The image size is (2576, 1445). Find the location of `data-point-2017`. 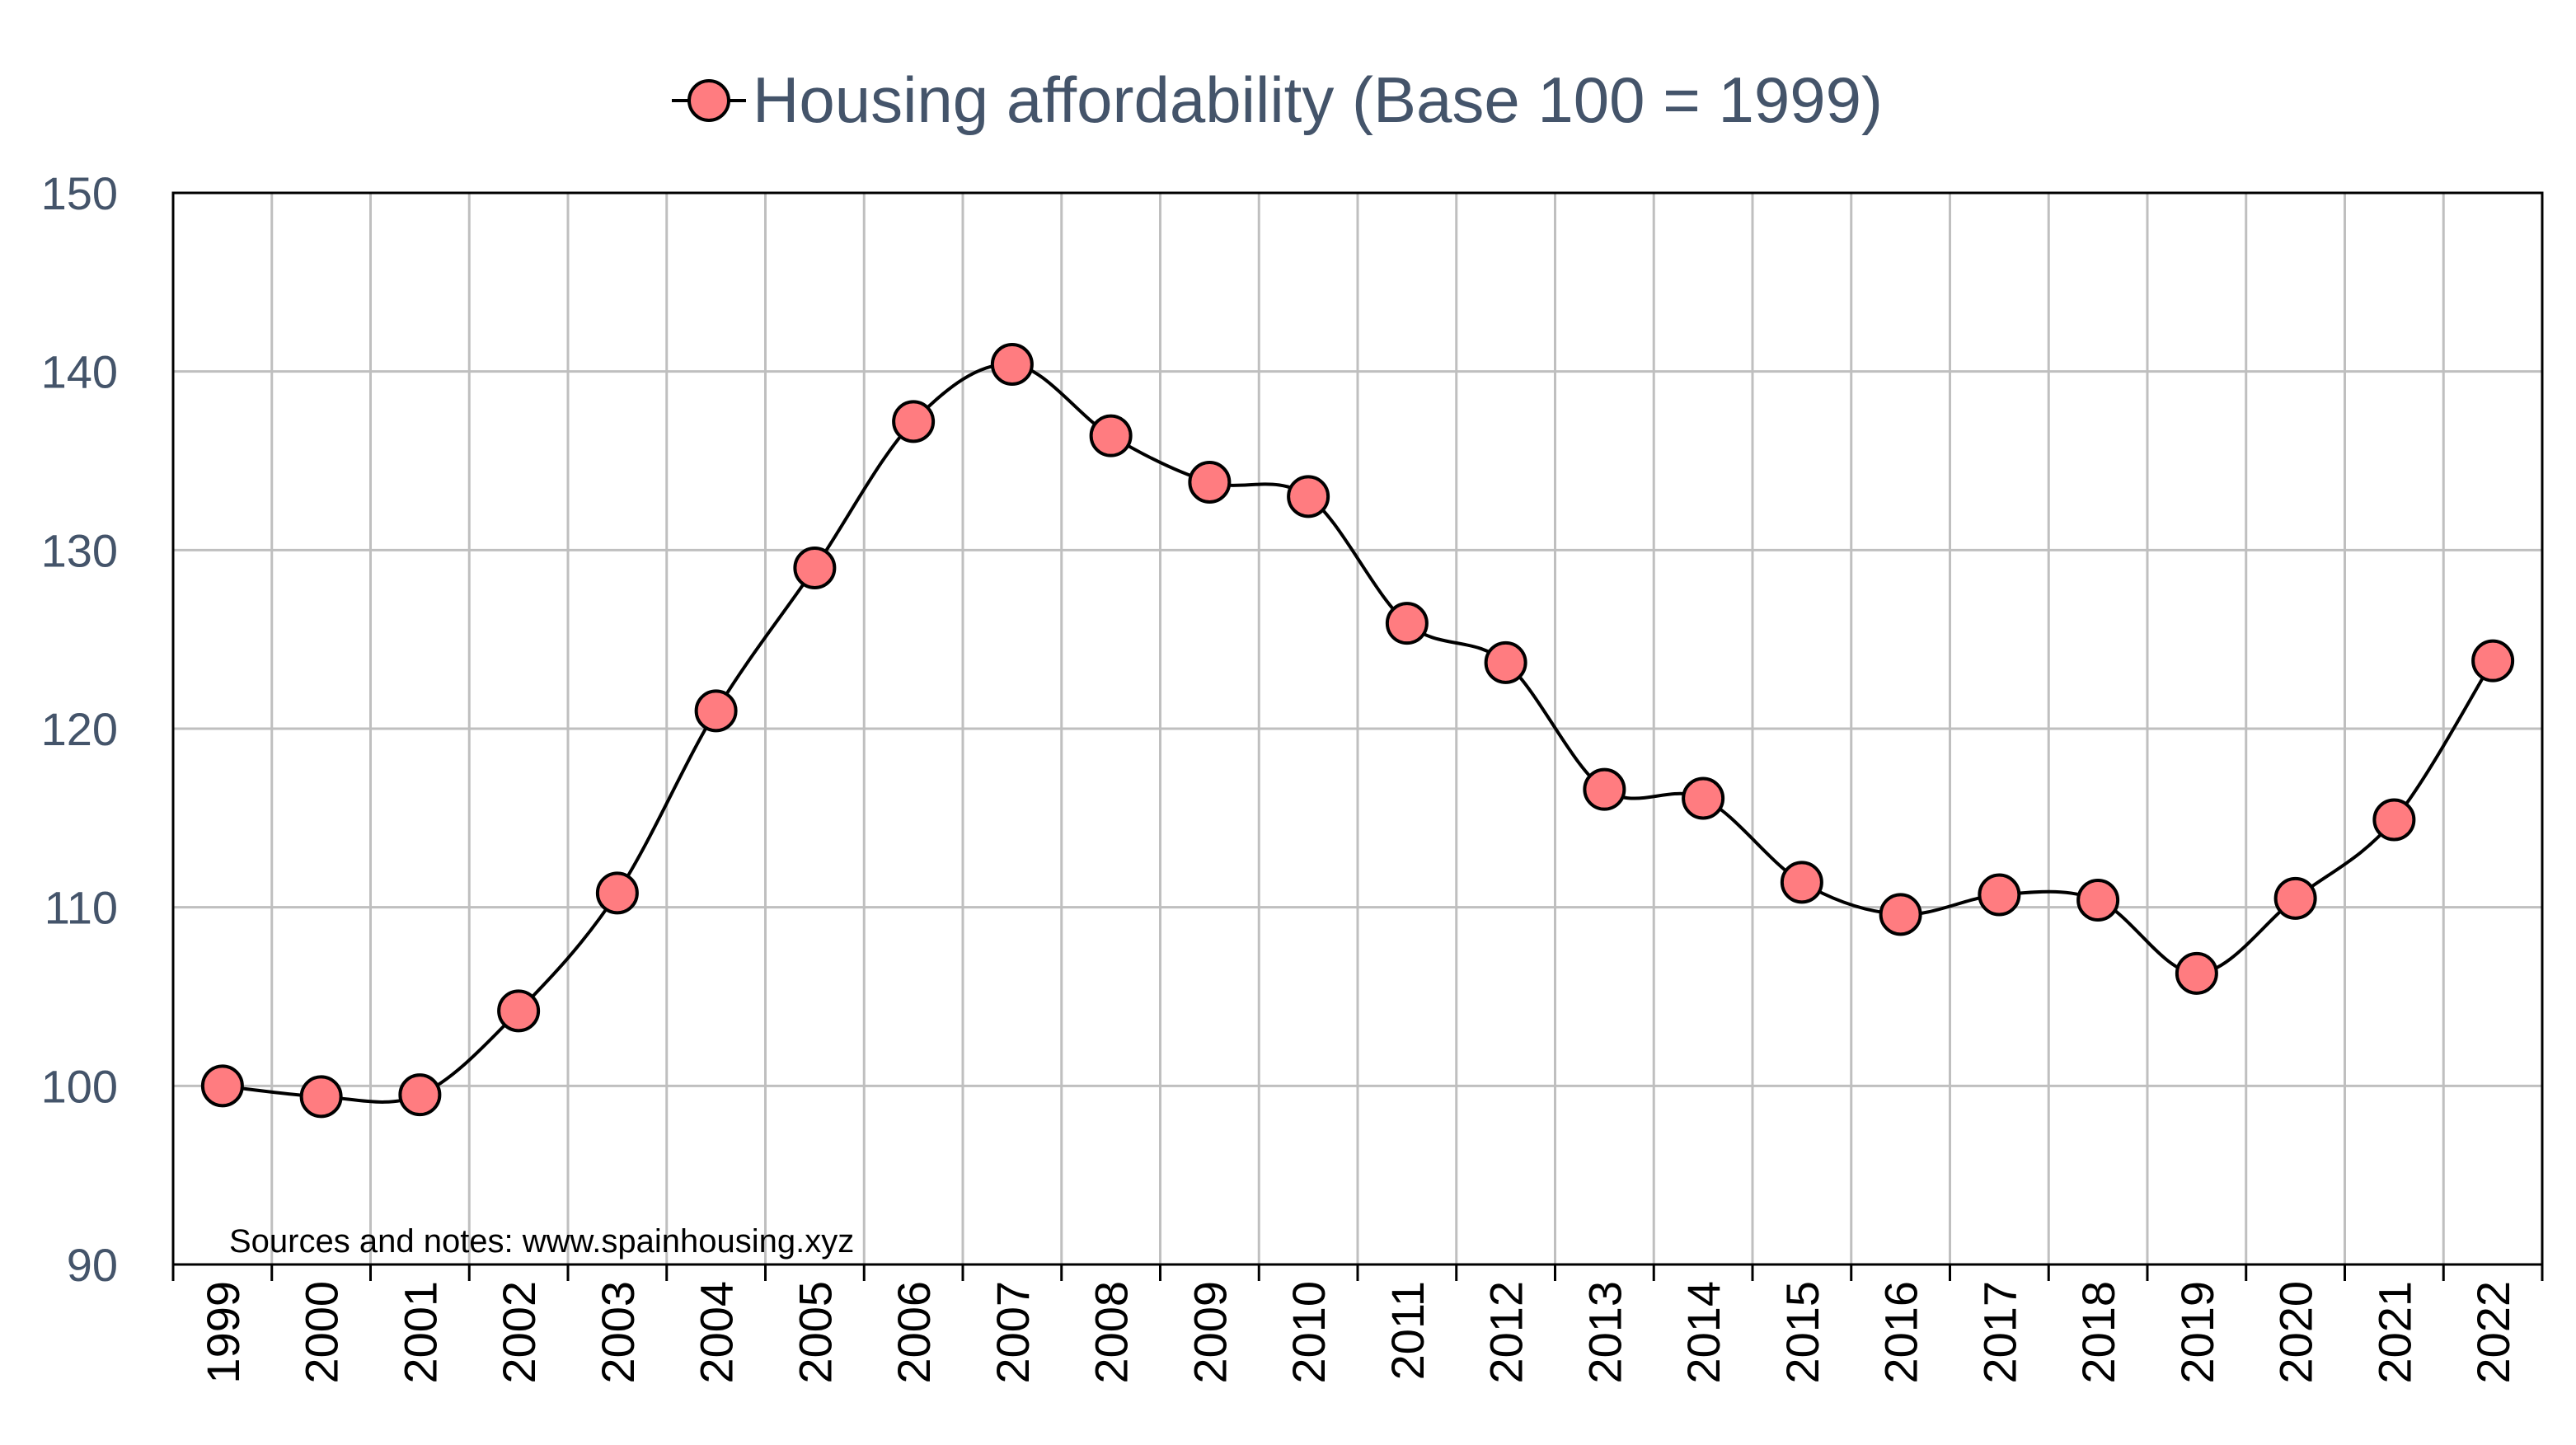

data-point-2017 is located at coordinates (2000, 895).